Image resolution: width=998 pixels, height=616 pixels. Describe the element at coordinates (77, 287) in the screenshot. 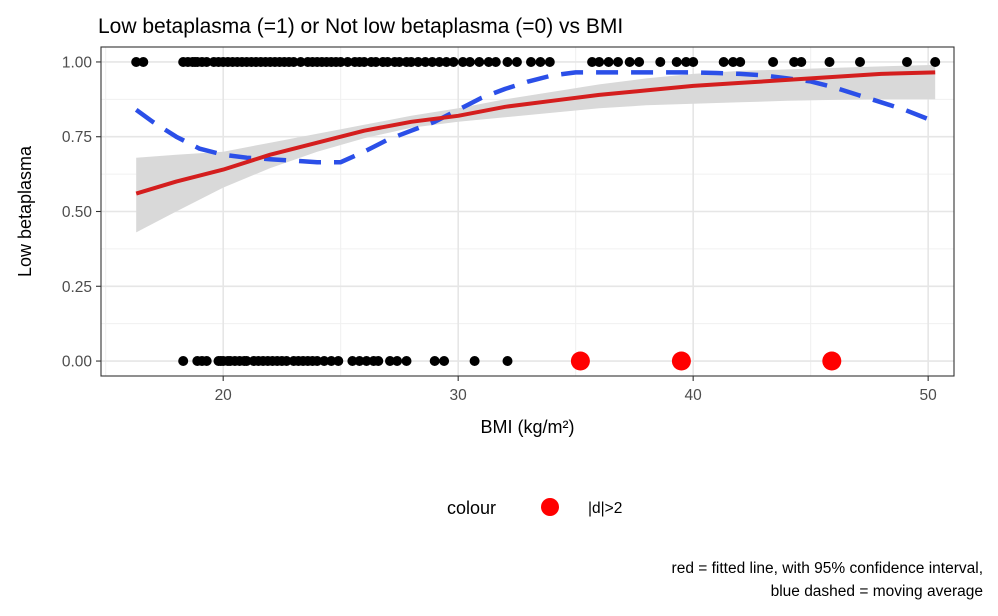

I see `y-tick-label: 0.25` at that location.